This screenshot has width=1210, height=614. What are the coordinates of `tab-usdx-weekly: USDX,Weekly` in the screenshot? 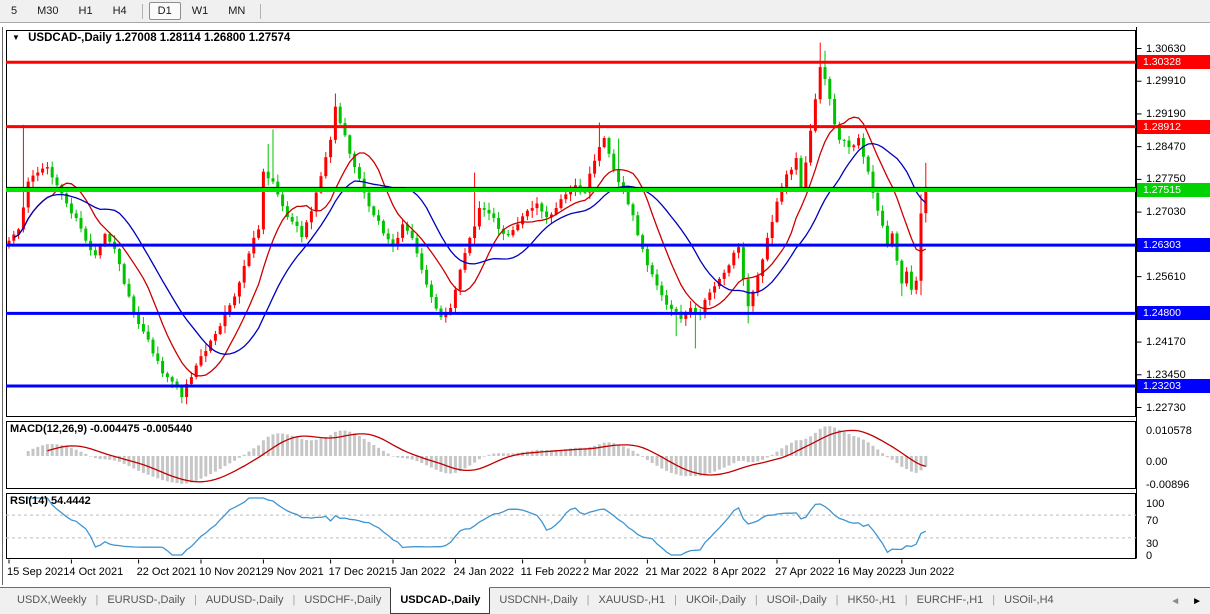 It's located at (52, 600).